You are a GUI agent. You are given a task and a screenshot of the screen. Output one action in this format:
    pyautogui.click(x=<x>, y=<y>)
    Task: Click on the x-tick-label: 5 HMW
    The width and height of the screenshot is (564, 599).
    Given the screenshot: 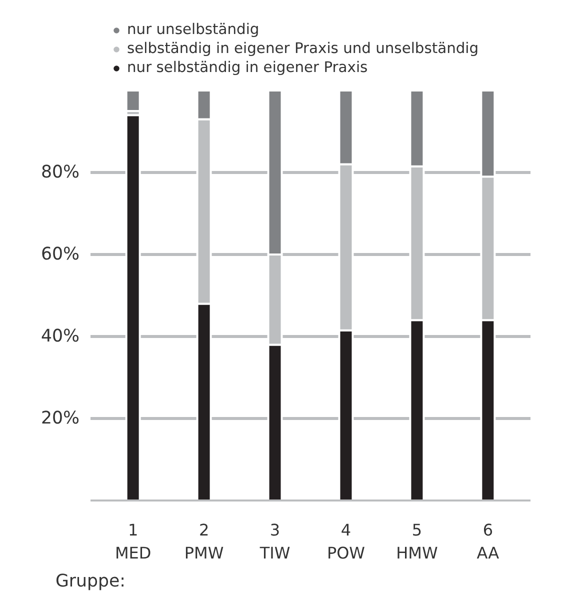 What is the action you would take?
    pyautogui.click(x=417, y=541)
    